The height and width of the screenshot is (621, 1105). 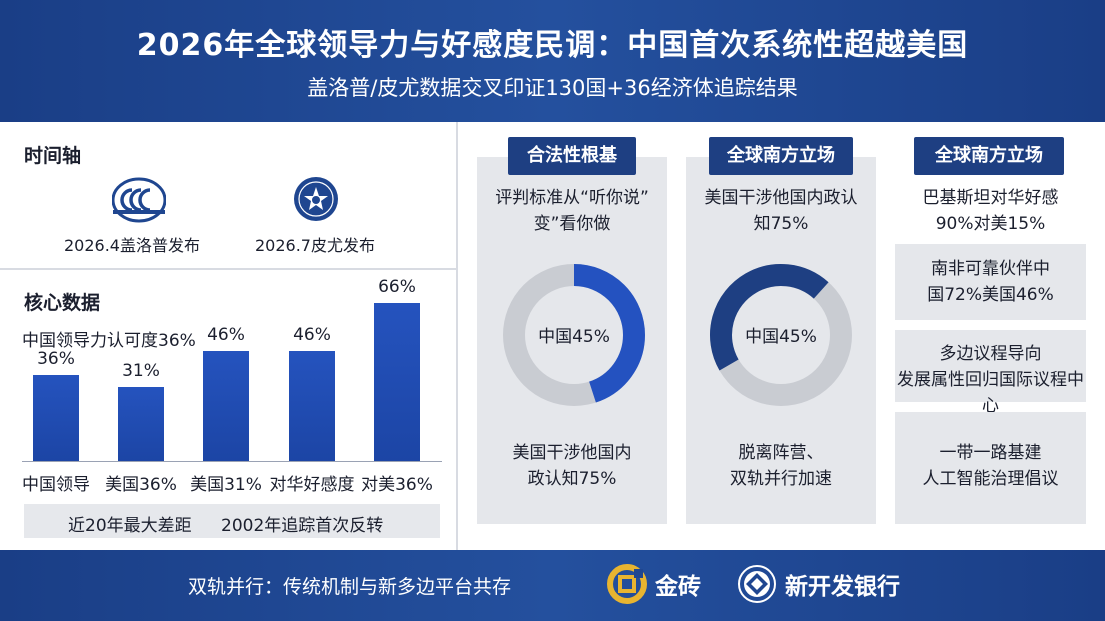 I want to click on pew-logo-icon, so click(x=316, y=199).